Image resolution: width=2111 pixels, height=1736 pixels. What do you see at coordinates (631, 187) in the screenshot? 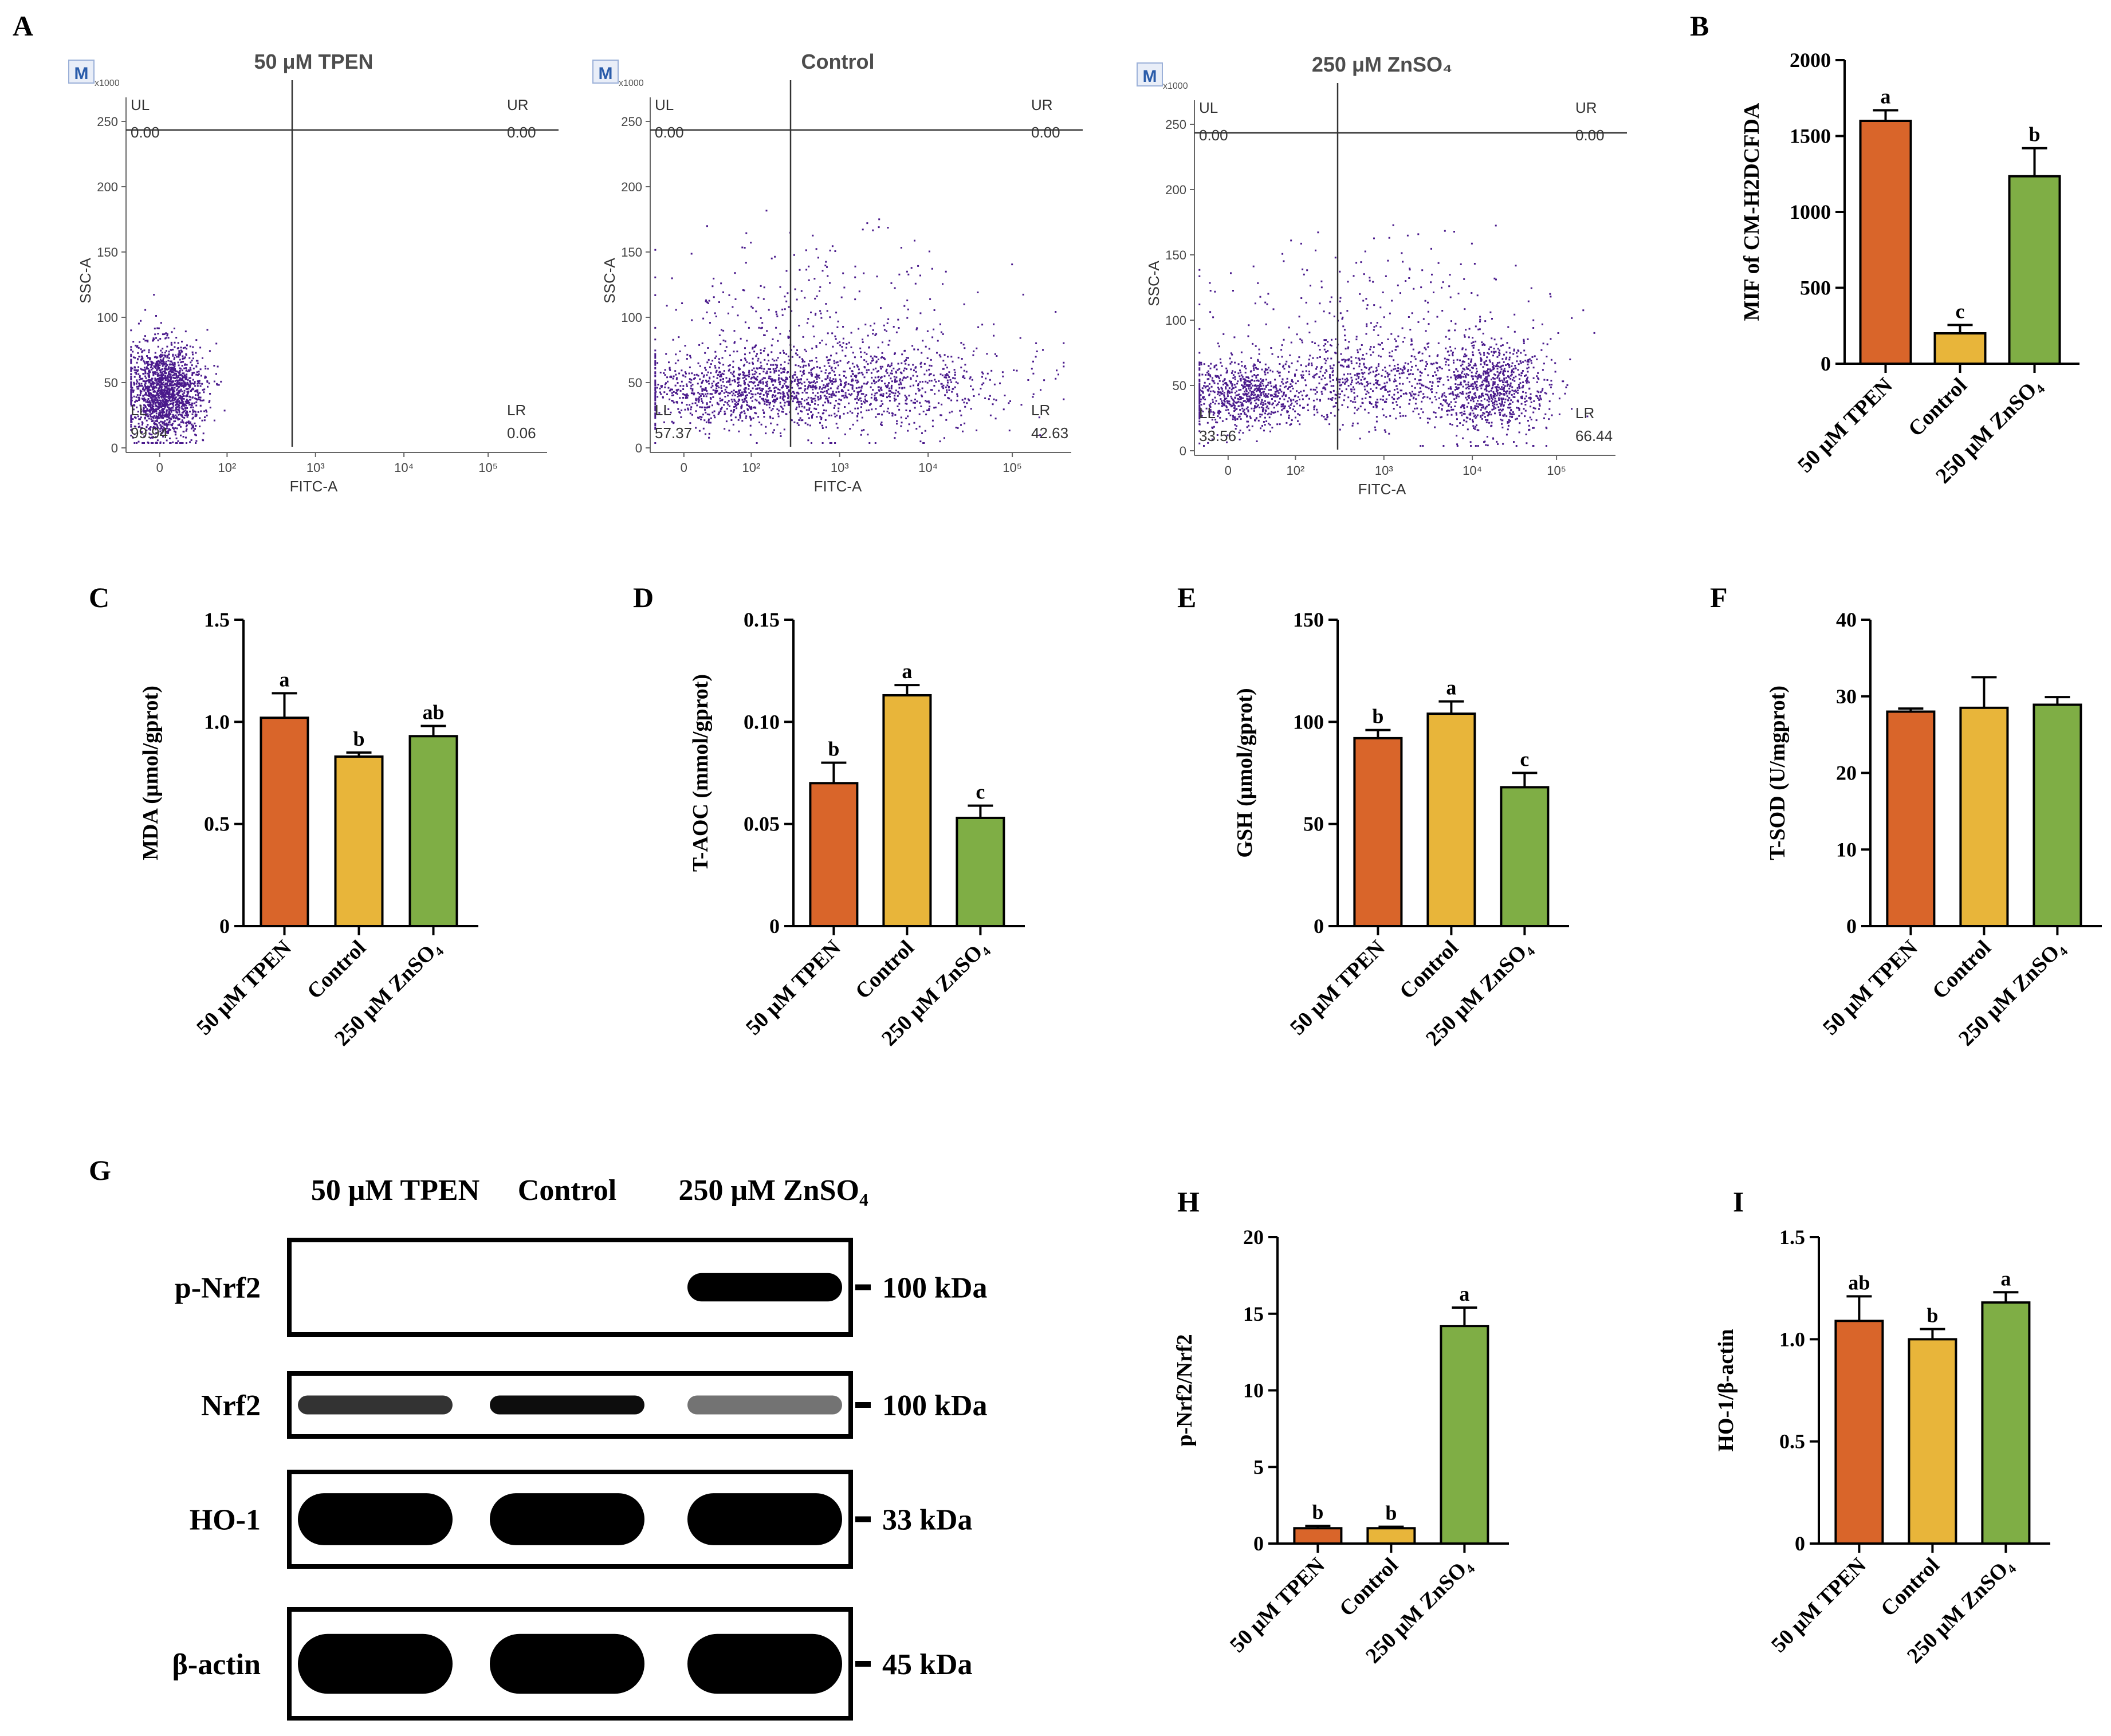
I see `flow-y-tick-label: 200` at bounding box center [631, 187].